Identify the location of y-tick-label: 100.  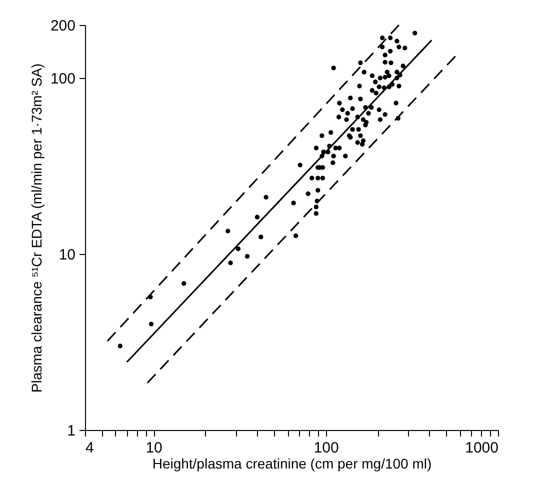
(63, 79).